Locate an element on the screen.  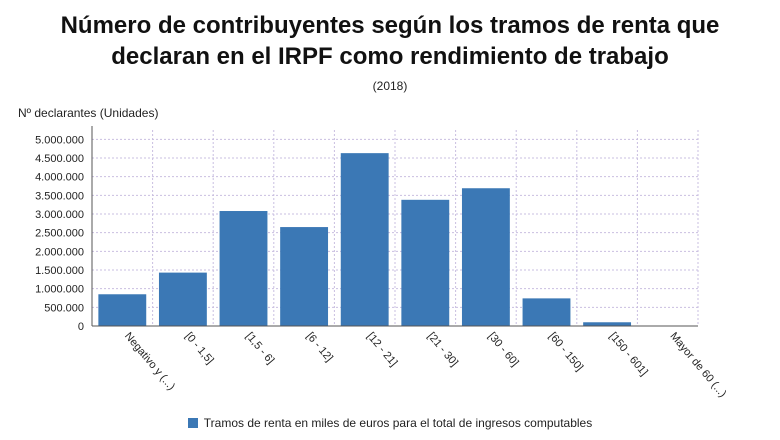
chart-subtitle: (2018) is located at coordinates (390, 86).